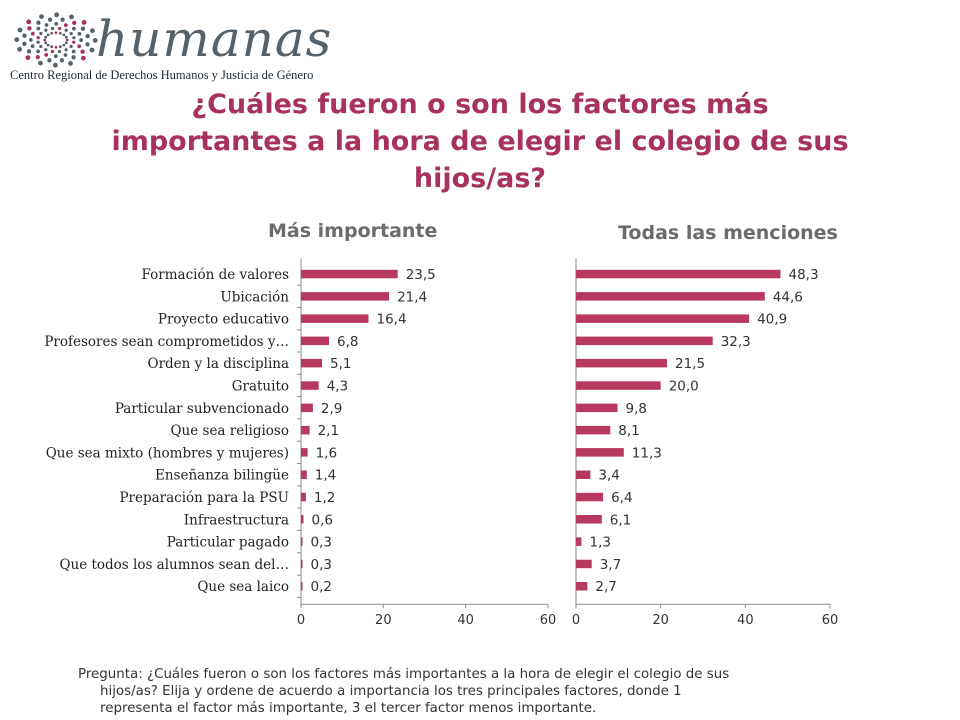 This screenshot has width=960, height=720. What do you see at coordinates (353, 231) in the screenshot?
I see `chart-title-most-important: Más importante` at bounding box center [353, 231].